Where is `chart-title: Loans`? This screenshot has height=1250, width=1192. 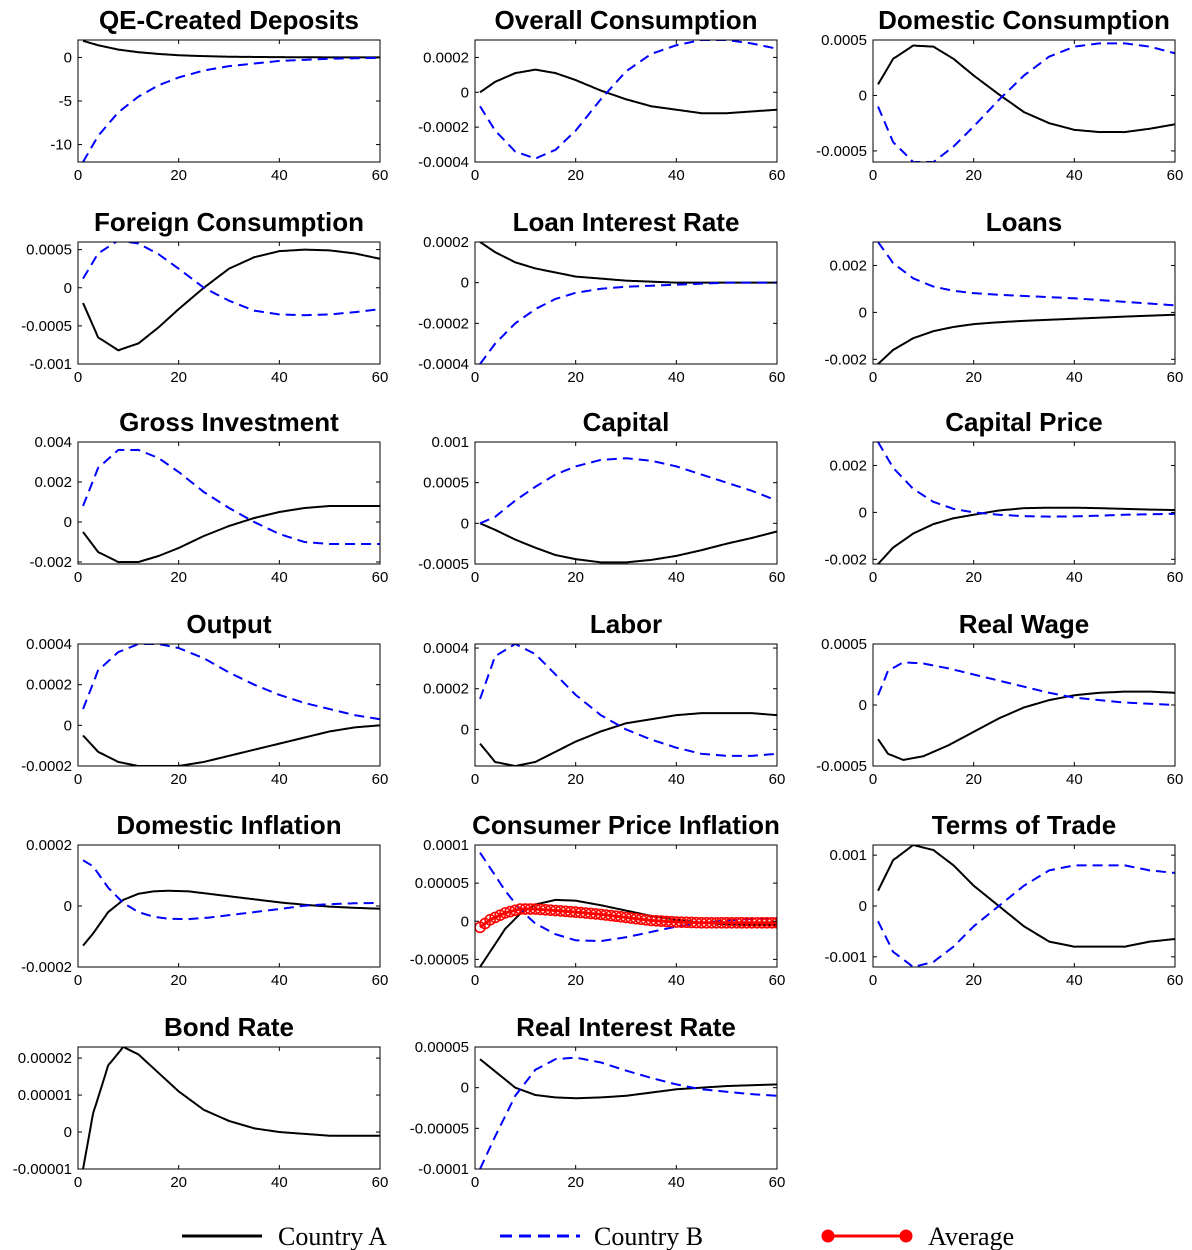
chart-title: Loans is located at coordinates (1024, 222).